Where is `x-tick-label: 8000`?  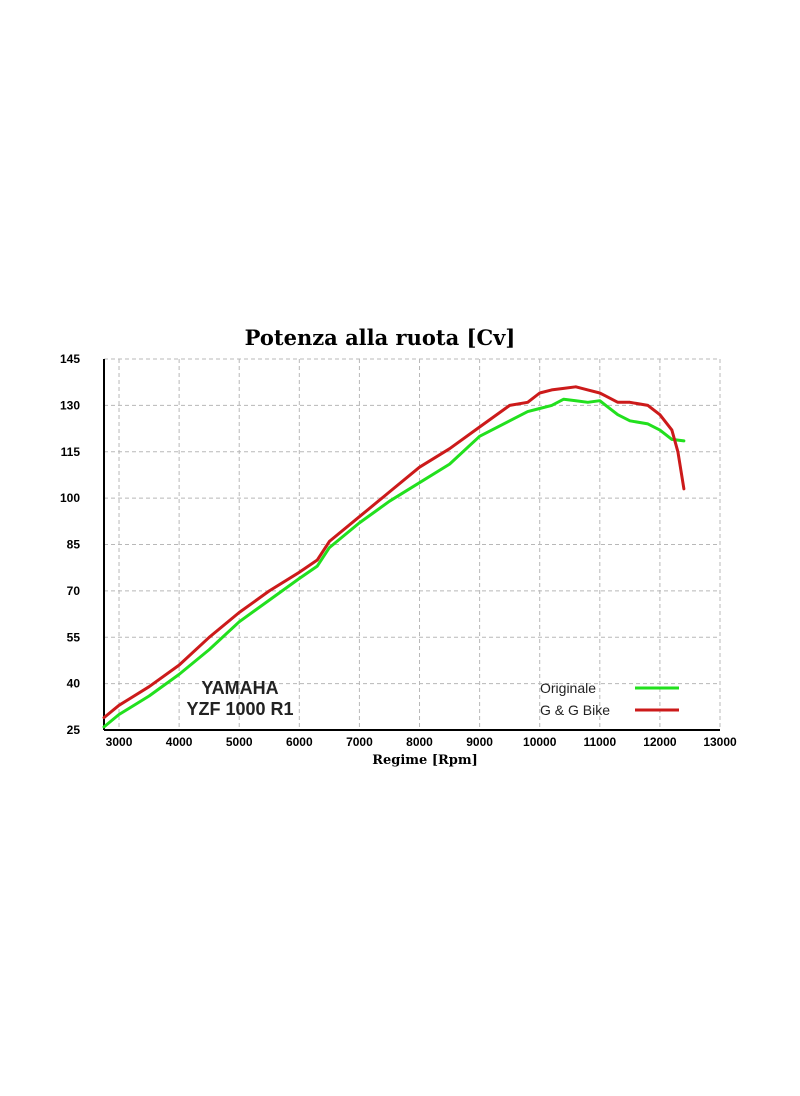 x-tick-label: 8000 is located at coordinates (419, 742).